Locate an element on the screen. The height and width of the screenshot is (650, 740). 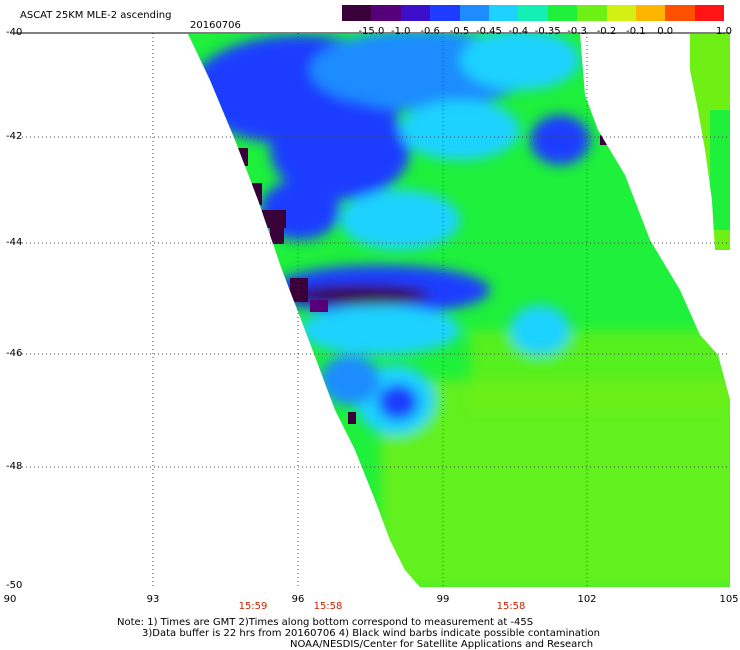
colorbar-label: -0.5 is located at coordinates (459, 31).